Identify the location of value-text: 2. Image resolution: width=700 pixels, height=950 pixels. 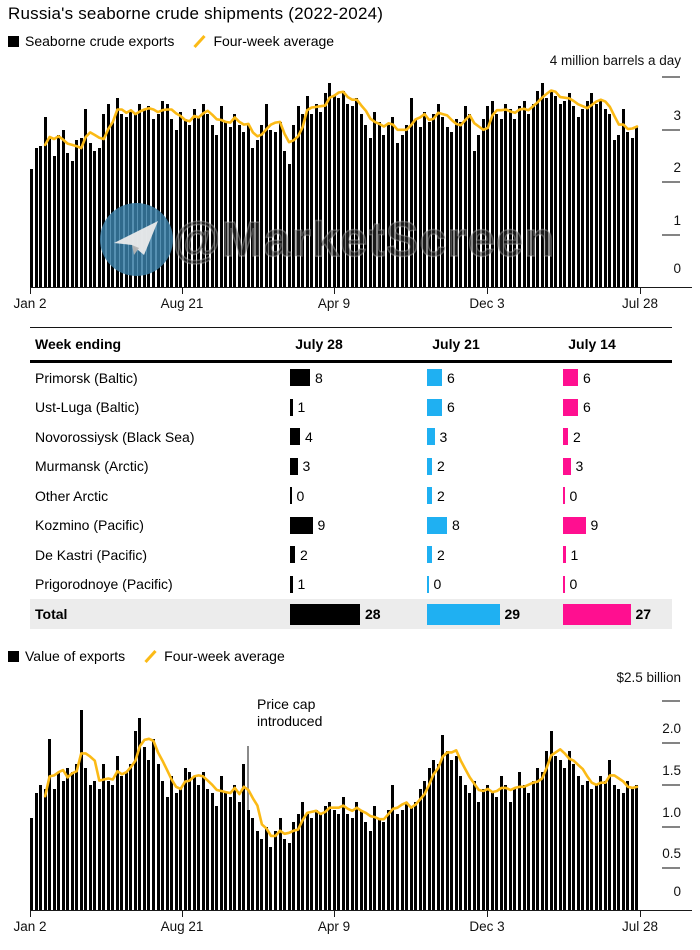
(441, 495).